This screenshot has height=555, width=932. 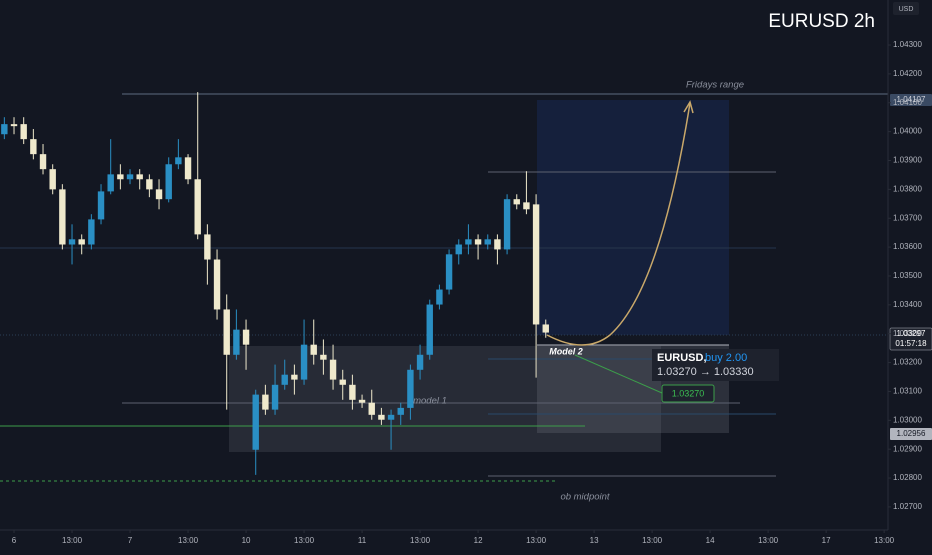 I want to click on entry-label-box, so click(x=688, y=393).